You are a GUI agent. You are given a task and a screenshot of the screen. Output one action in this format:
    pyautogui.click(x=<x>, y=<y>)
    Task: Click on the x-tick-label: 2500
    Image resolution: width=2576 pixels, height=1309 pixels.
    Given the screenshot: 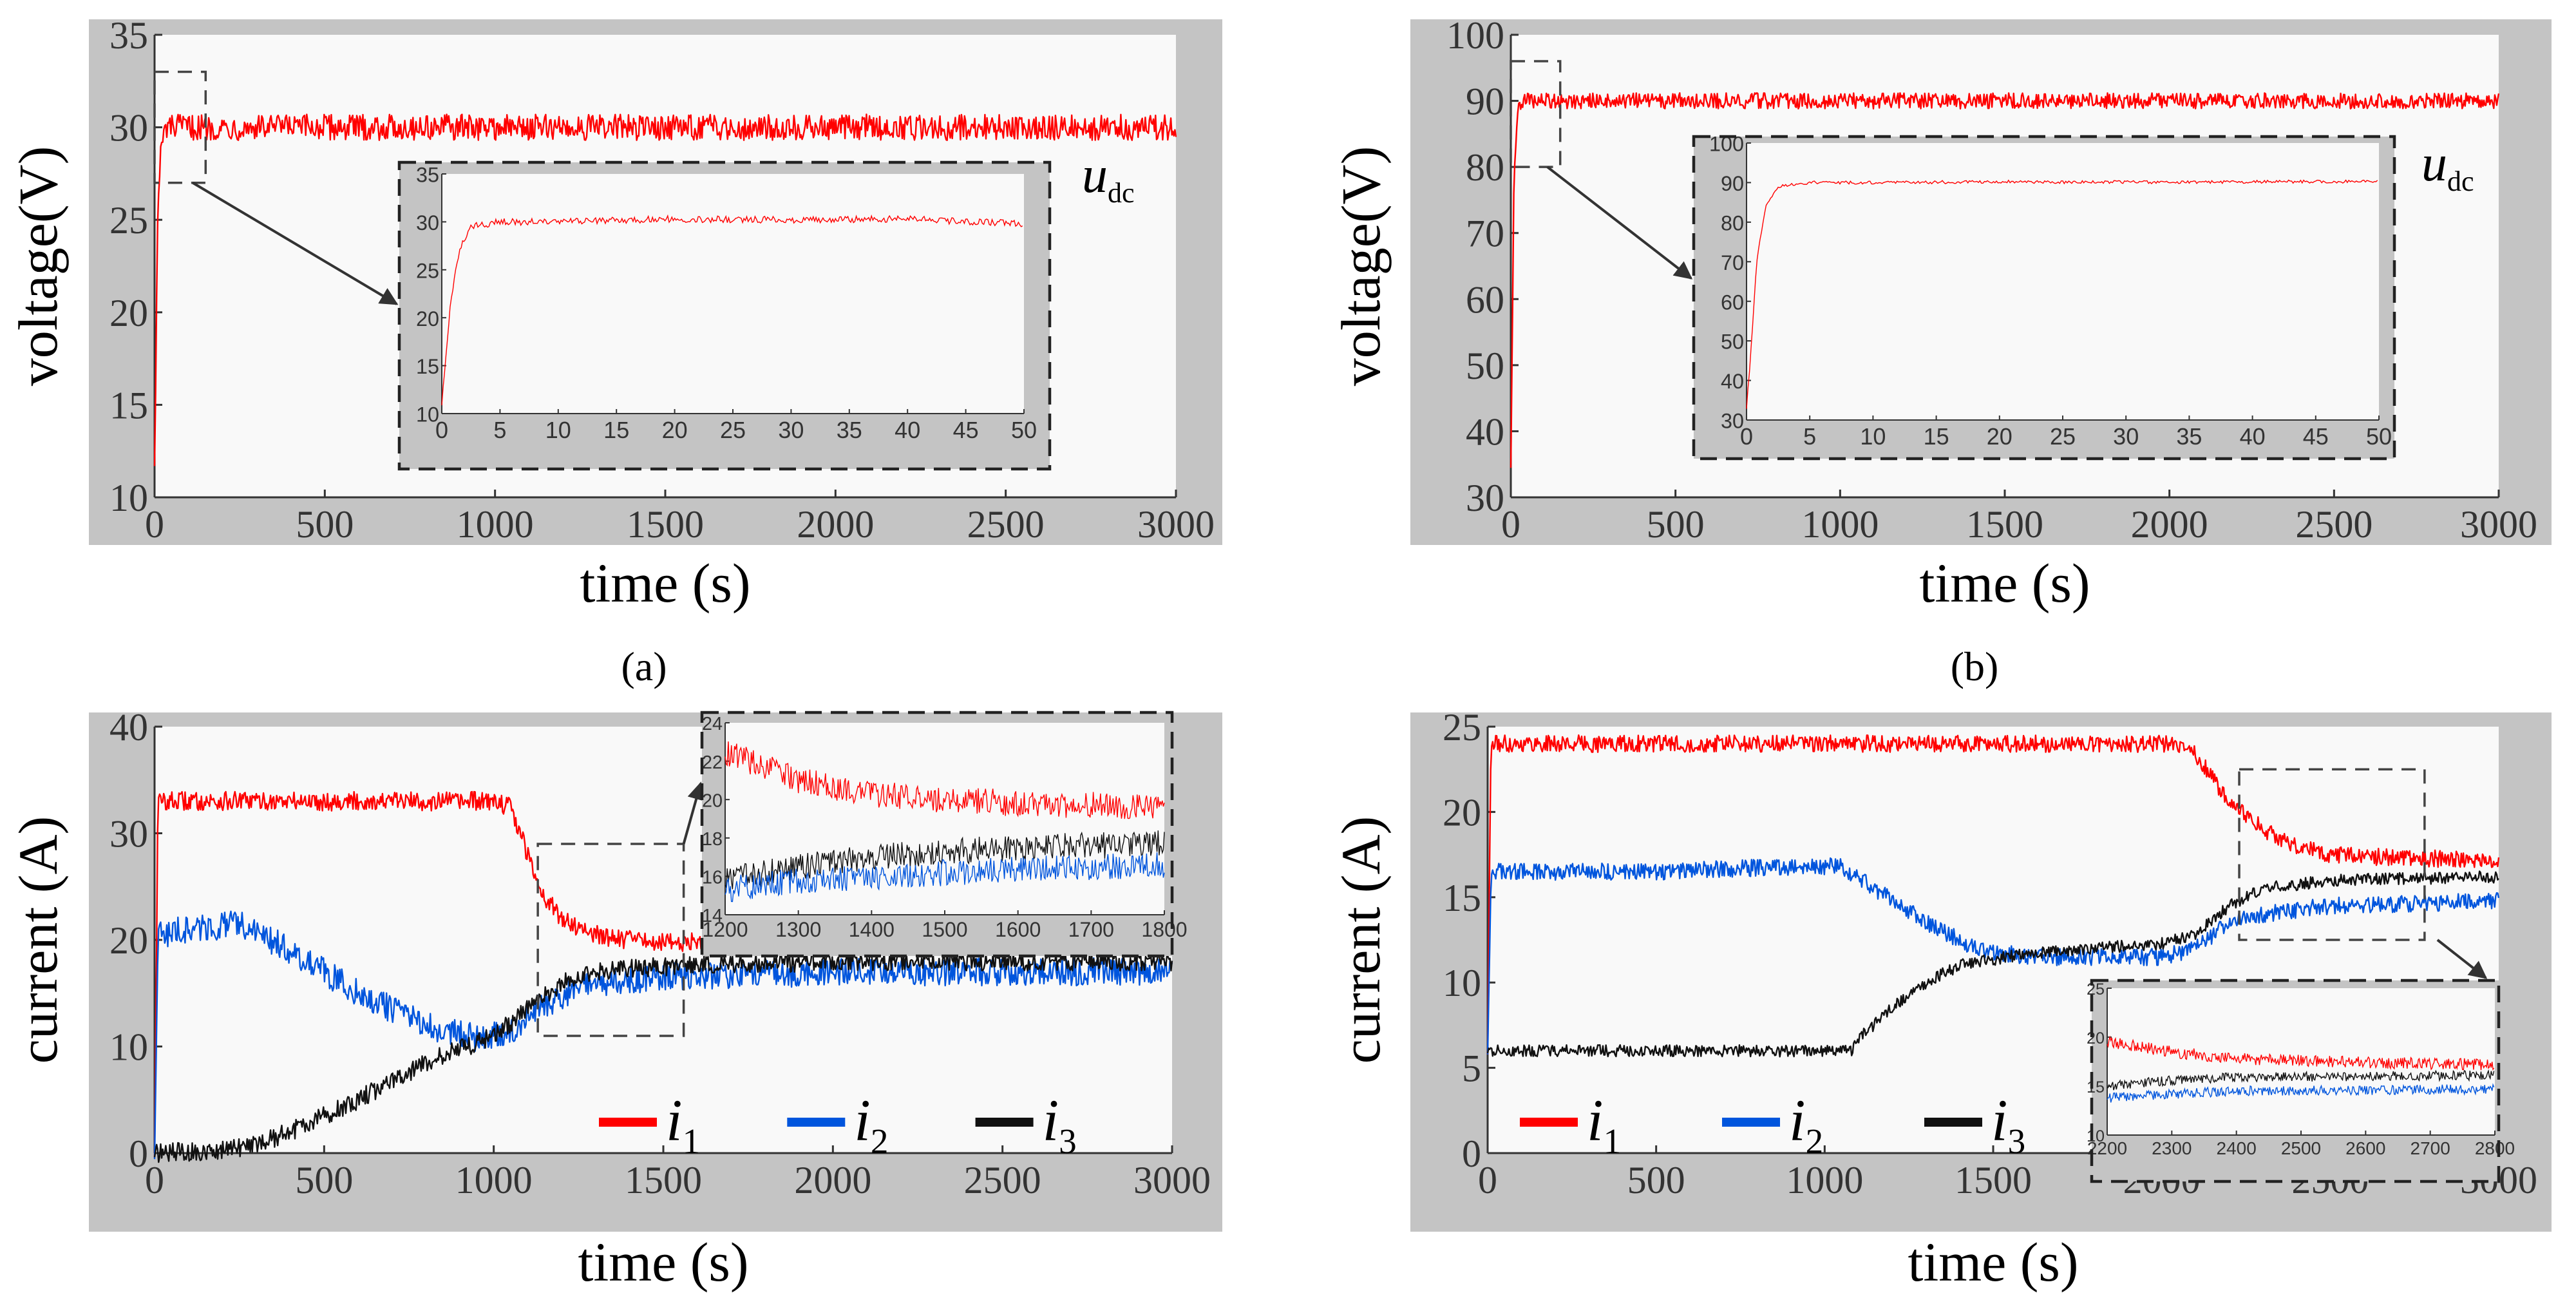 What is the action you would take?
    pyautogui.click(x=1003, y=1180)
    